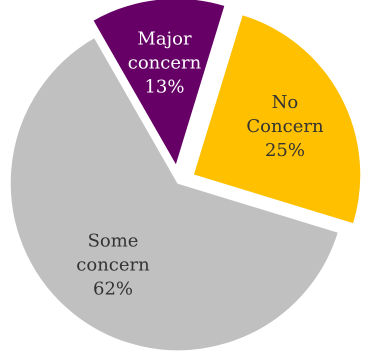 The image size is (383, 358). Describe the element at coordinates (285, 126) in the screenshot. I see `pie-slice-label-0: No Concern 25%` at that location.